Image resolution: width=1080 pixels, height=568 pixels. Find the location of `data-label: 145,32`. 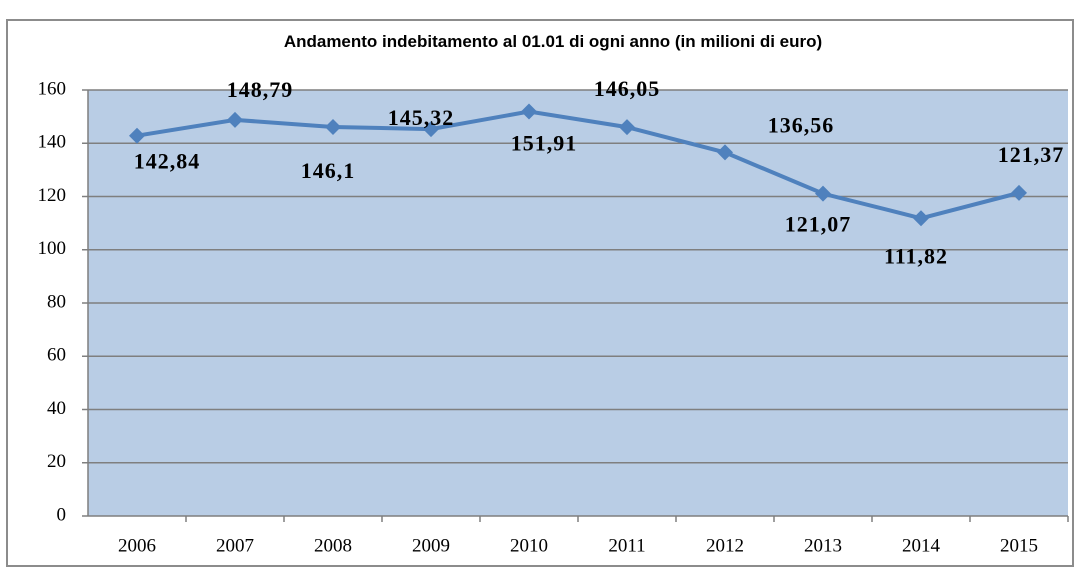

data-label: 145,32 is located at coordinates (421, 117).